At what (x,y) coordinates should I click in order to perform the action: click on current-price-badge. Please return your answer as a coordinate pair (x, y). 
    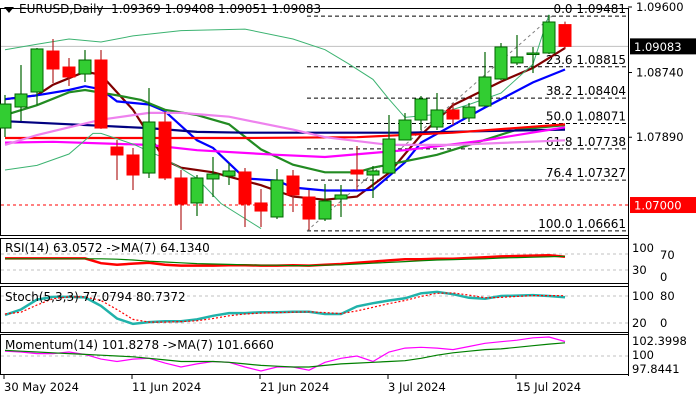
    Looking at the image, I should click on (663, 46).